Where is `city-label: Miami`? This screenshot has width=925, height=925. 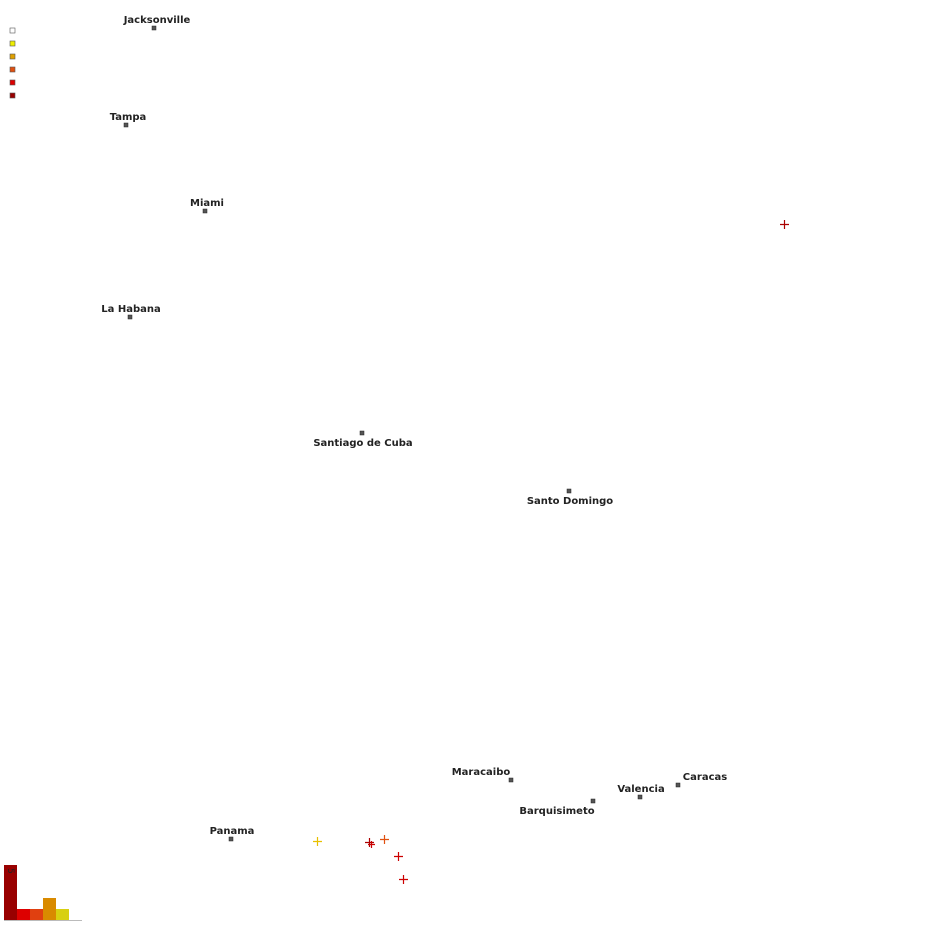
city-label: Miami is located at coordinates (207, 203).